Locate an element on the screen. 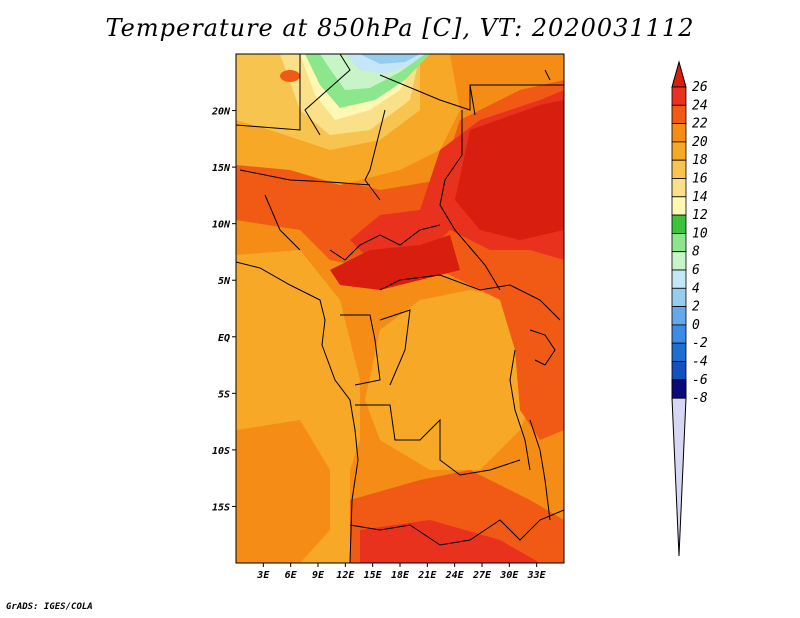  colorbar-label: -8 is located at coordinates (700, 398).